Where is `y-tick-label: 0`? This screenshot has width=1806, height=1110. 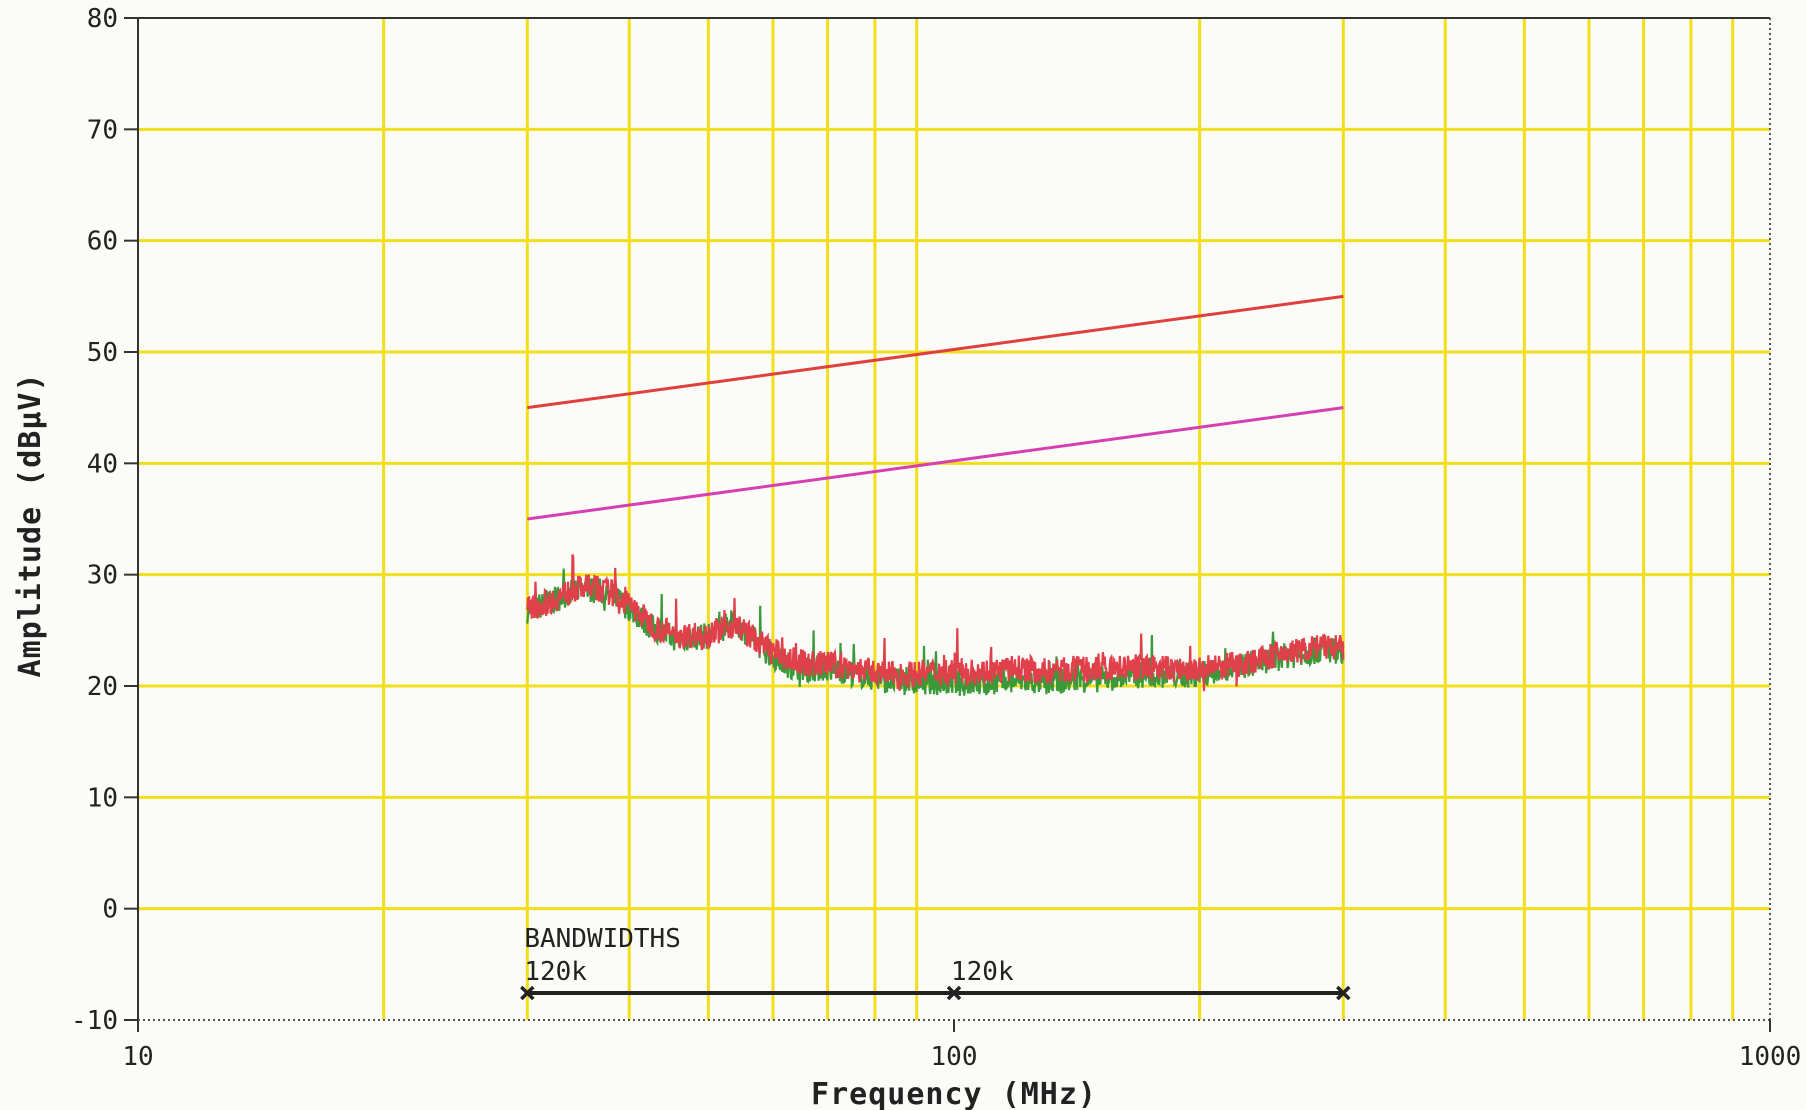
y-tick-label: 0 is located at coordinates (110, 910).